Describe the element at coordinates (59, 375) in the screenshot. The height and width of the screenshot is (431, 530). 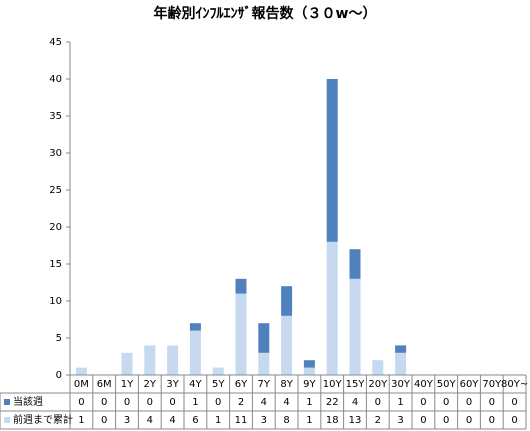
I see `y-tick-label: 0` at that location.